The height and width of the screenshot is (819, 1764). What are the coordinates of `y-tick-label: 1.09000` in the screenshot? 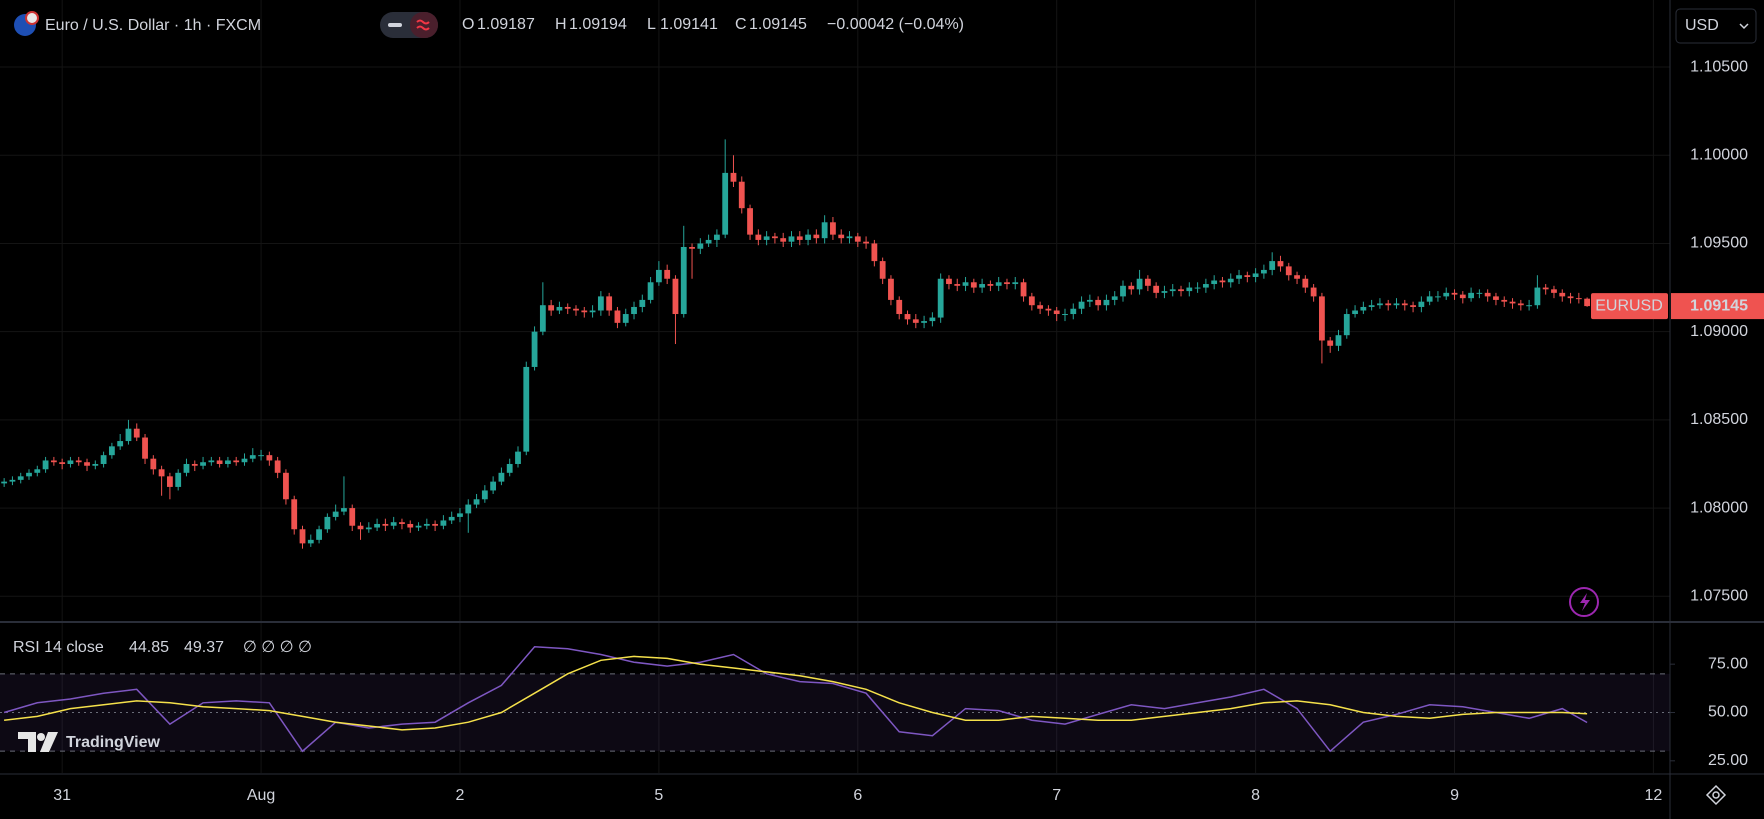 It's located at (1719, 331).